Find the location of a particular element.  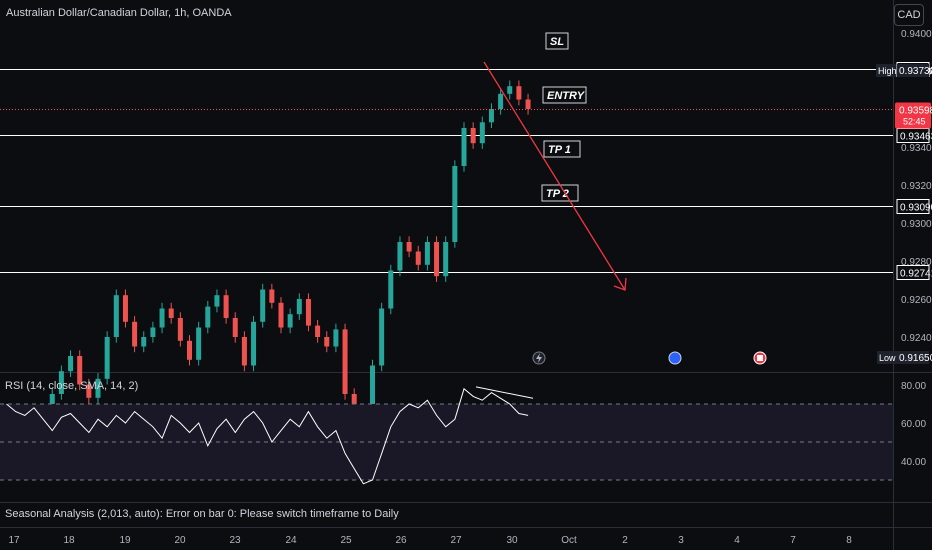

trend-arrow-head is located at coordinates (620, 284).